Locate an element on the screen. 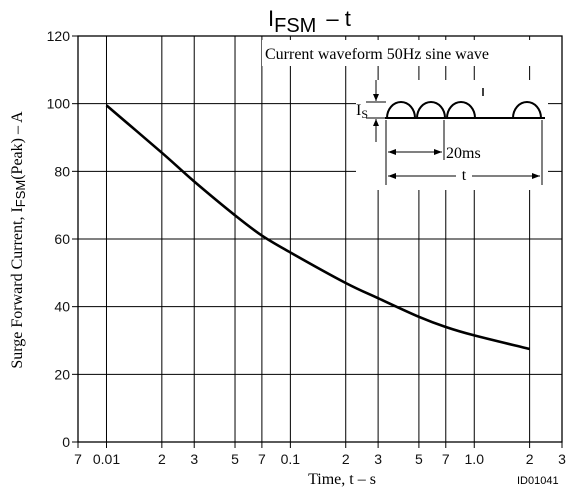 The image size is (580, 493). amplitude-arrowhead-top is located at coordinates (376, 97).